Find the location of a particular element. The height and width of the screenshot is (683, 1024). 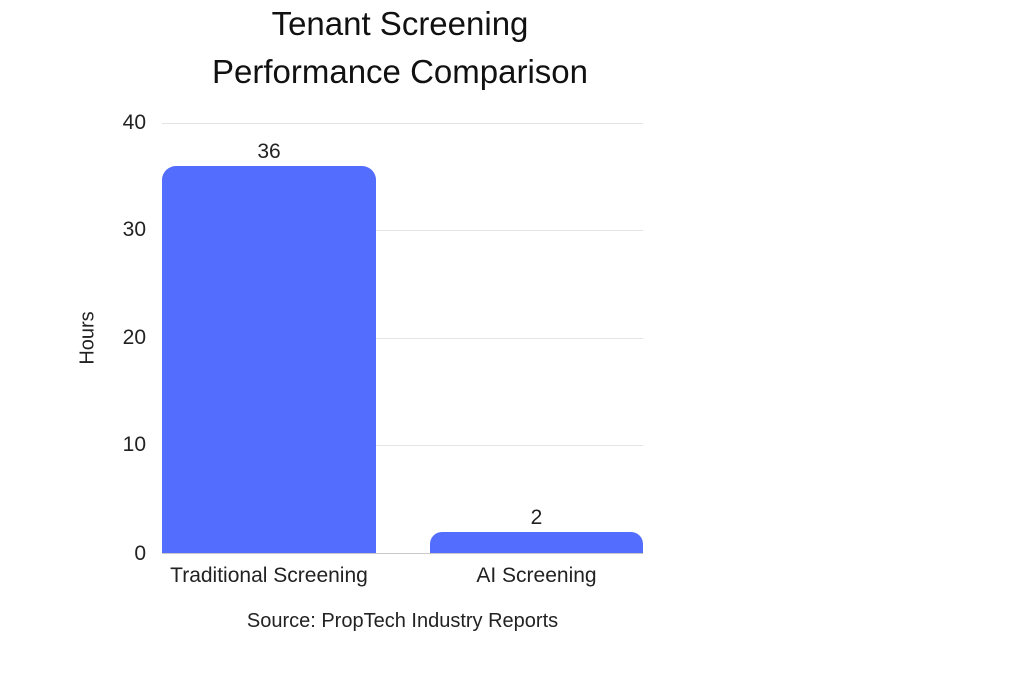

source-note: Source: PropTech Industry Reports is located at coordinates (402, 621).